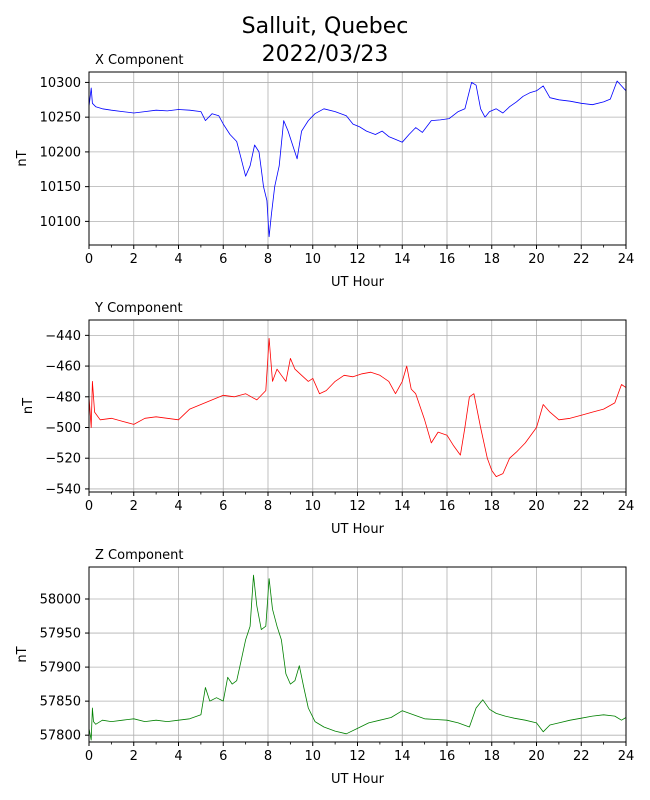 Image resolution: width=650 pixels, height=800 pixels. Describe the element at coordinates (63, 397) in the screenshot. I see `y-tick-label: −480` at that location.